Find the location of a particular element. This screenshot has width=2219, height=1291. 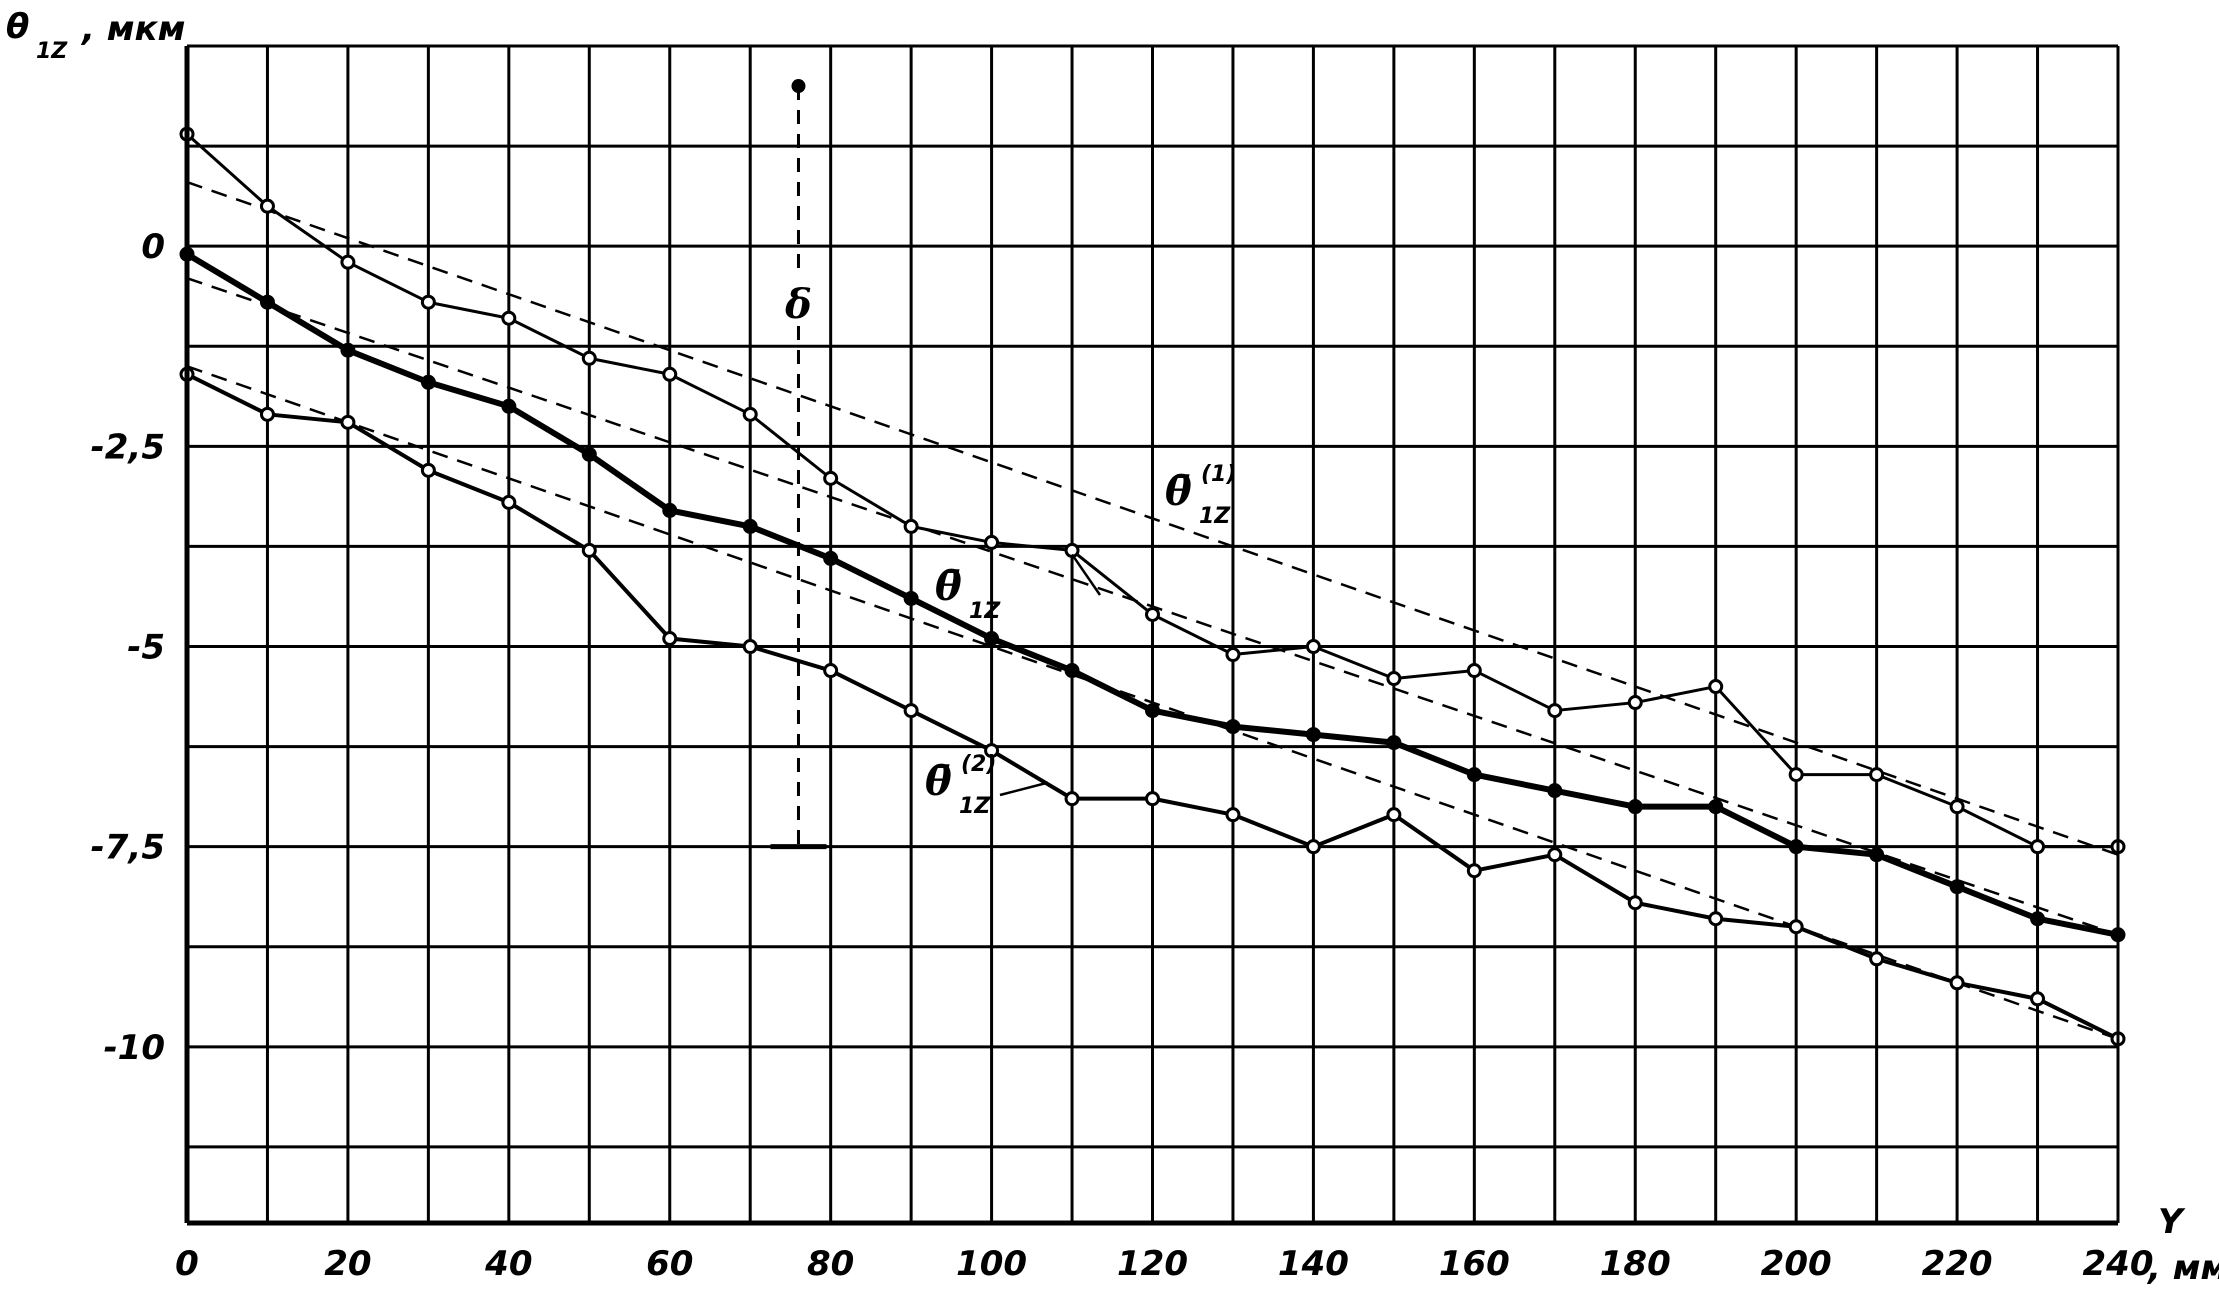

x-tick-label: 40 is located at coordinates (508, 1264).